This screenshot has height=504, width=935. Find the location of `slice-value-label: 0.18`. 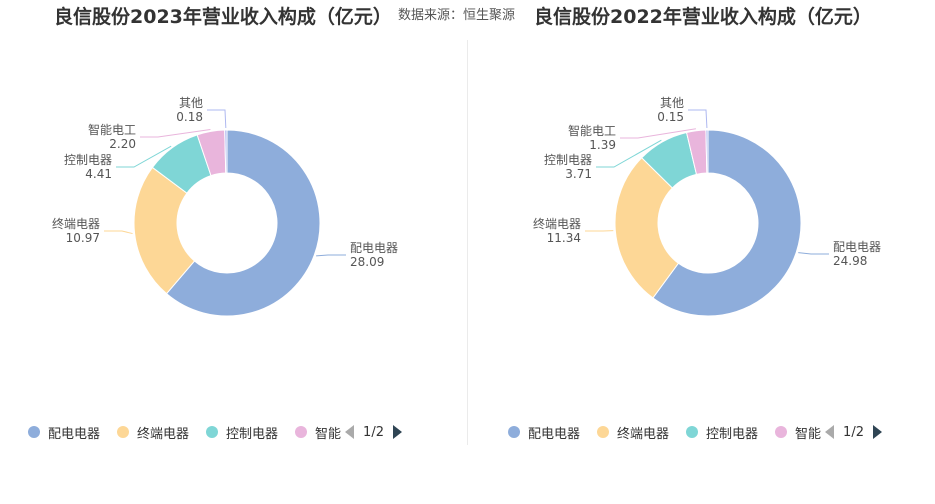

slice-value-label: 0.18 is located at coordinates (189, 117).